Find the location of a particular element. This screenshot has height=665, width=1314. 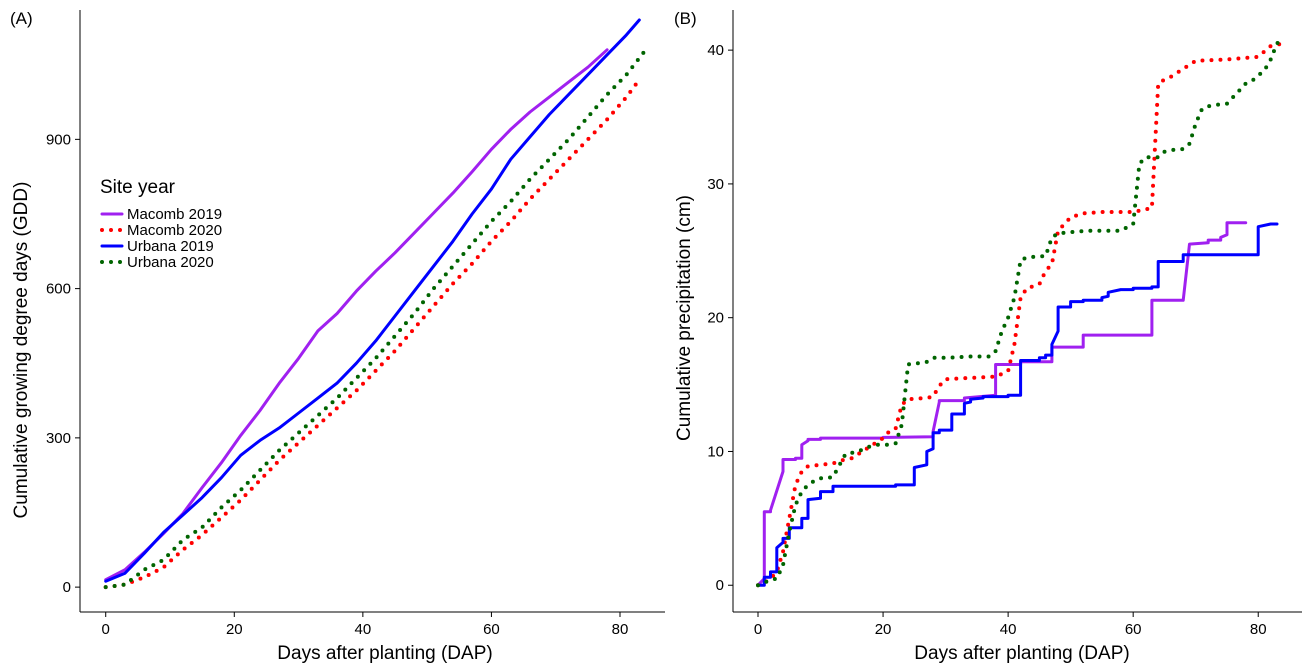

legend-title: Site year is located at coordinates (138, 187).